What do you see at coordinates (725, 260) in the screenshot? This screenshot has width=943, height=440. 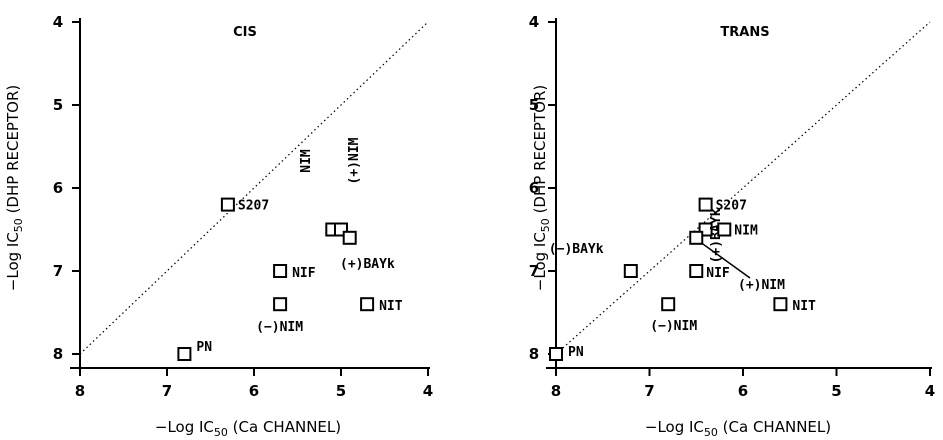 I see `label-leader-line` at bounding box center [725, 260].